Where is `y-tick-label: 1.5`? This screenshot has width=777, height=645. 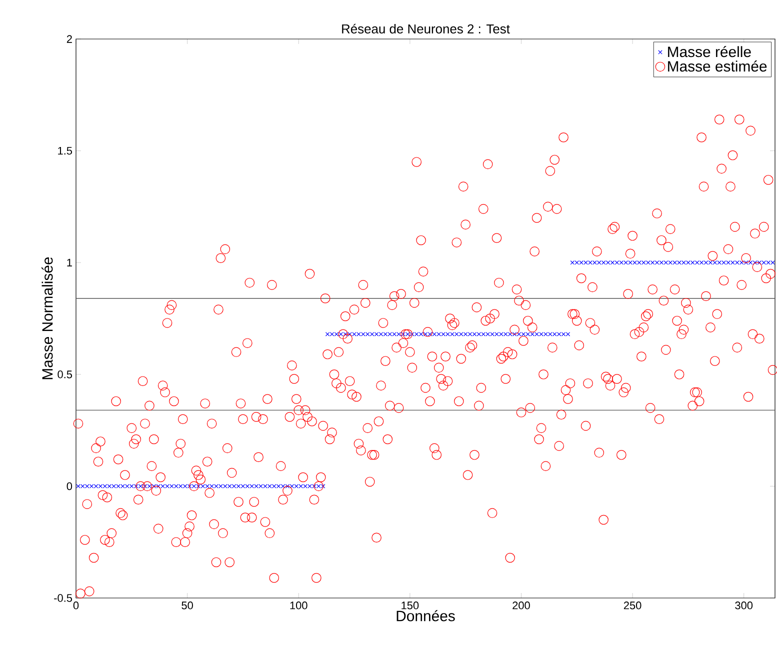
y-tick-label: 1.5 is located at coordinates (65, 150).